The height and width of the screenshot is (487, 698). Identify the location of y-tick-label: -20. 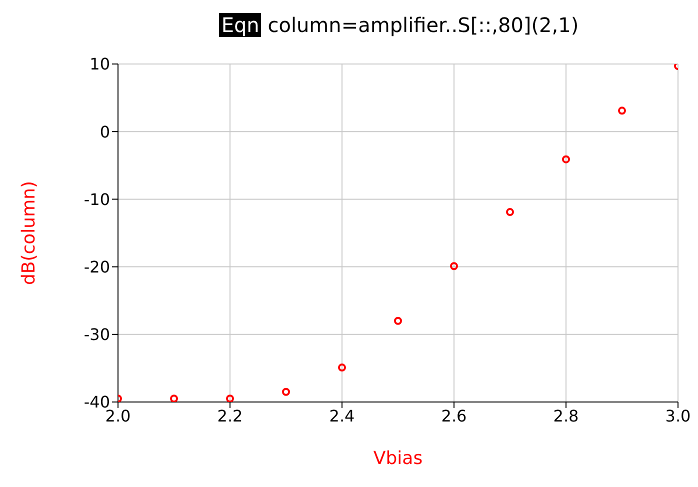
(97, 266).